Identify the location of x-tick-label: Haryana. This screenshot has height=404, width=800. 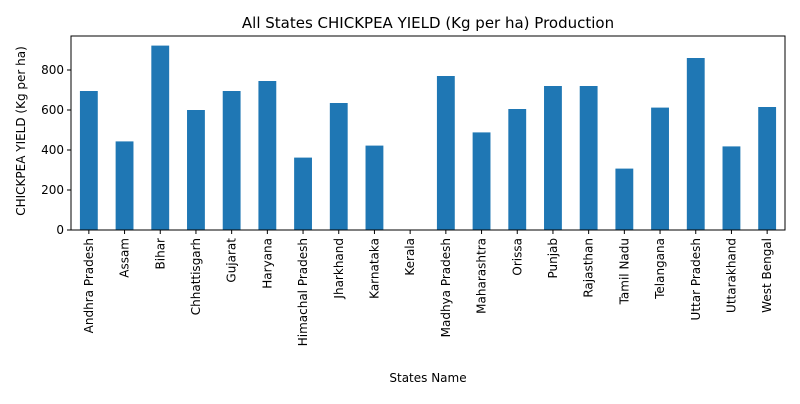
(267, 263).